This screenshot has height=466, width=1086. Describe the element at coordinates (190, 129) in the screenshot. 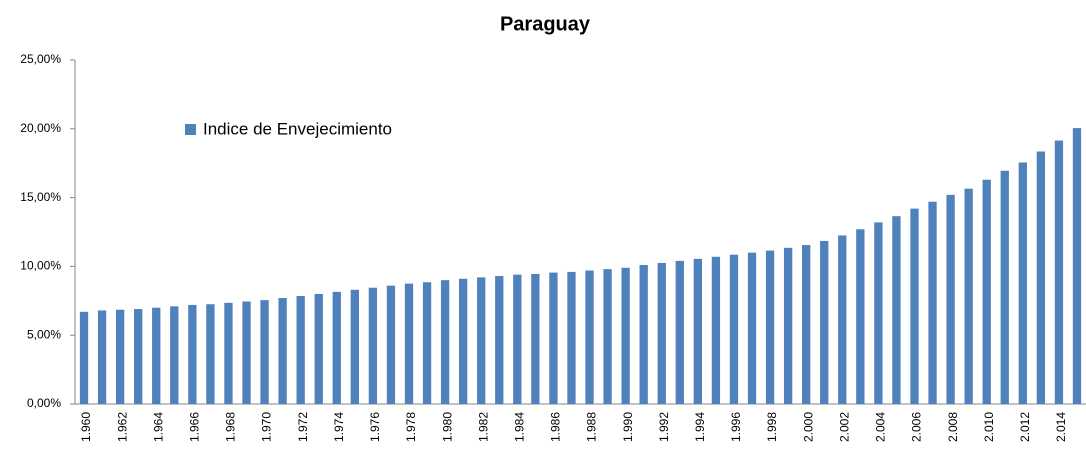

I see `legend-swatch` at that location.